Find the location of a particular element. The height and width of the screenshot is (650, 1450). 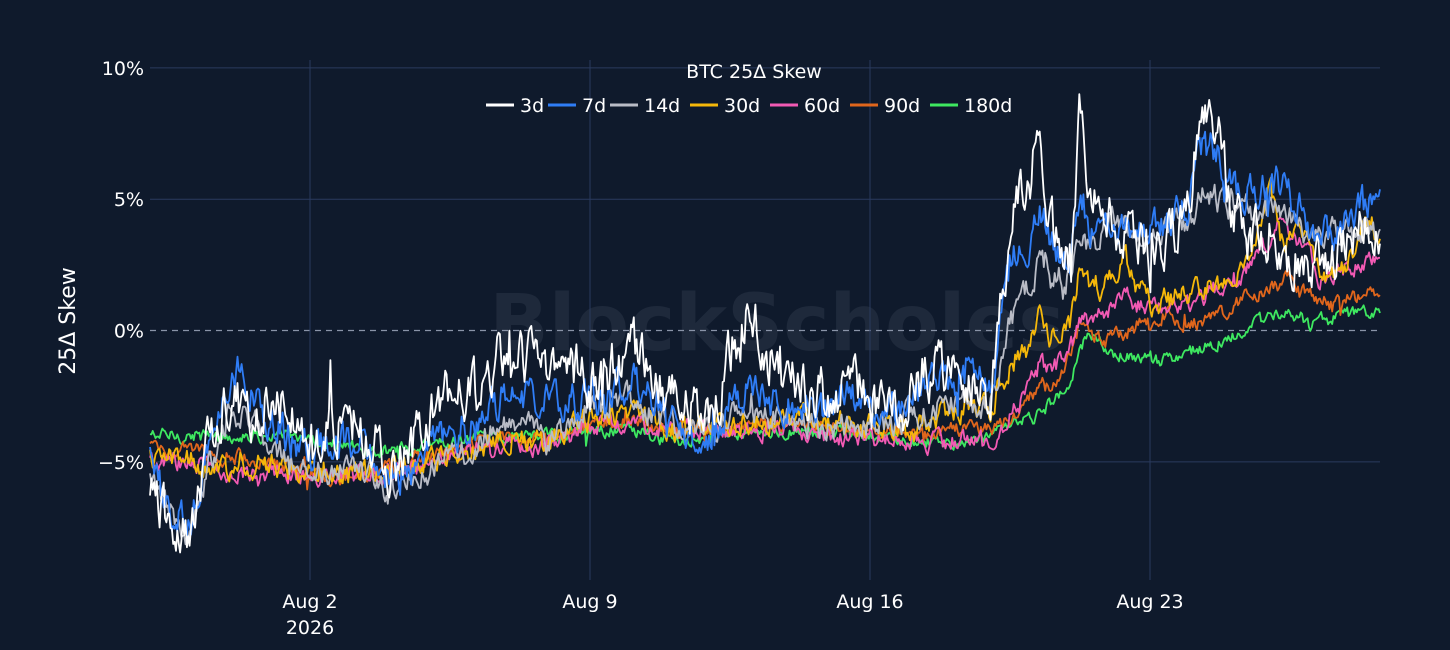

legend-item-7d: 7d is located at coordinates (577, 106).